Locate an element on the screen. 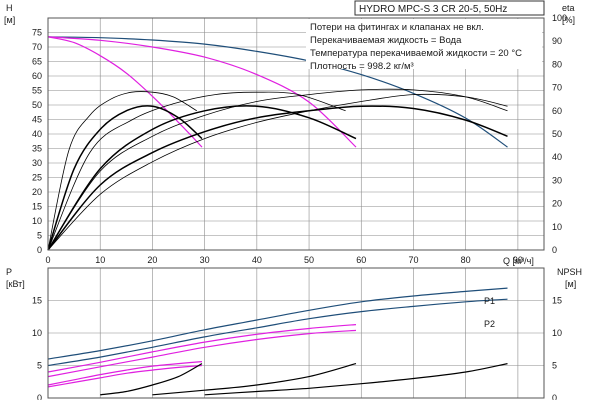  x-tick-label: 90 is located at coordinates (518, 260).